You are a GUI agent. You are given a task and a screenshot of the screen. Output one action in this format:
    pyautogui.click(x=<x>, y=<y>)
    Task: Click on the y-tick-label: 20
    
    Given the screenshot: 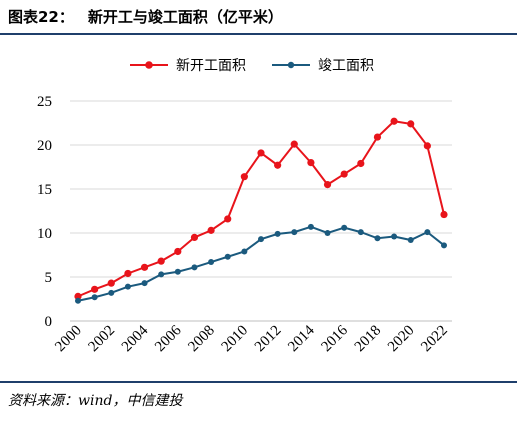 What is the action you would take?
    pyautogui.click(x=44, y=146)
    